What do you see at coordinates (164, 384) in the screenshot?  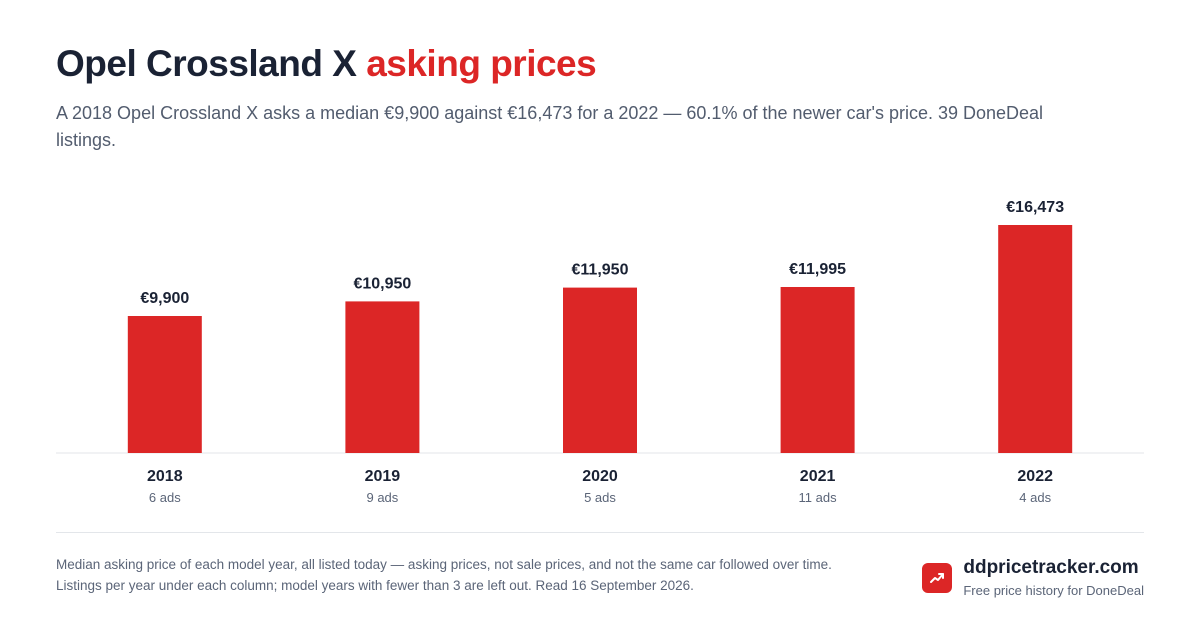 I see `bar-2018` at bounding box center [164, 384].